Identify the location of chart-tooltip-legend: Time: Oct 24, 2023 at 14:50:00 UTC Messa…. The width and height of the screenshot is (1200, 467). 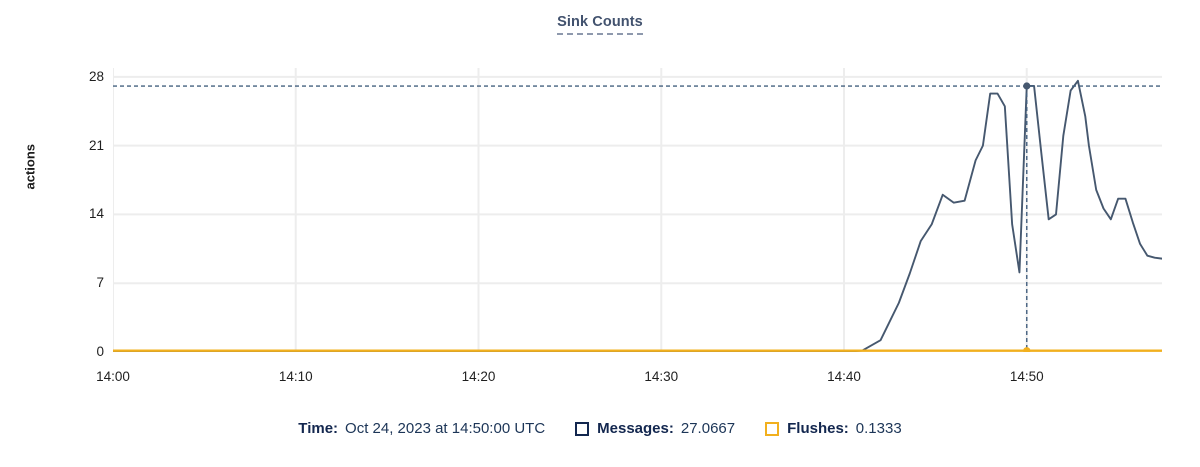
(600, 428).